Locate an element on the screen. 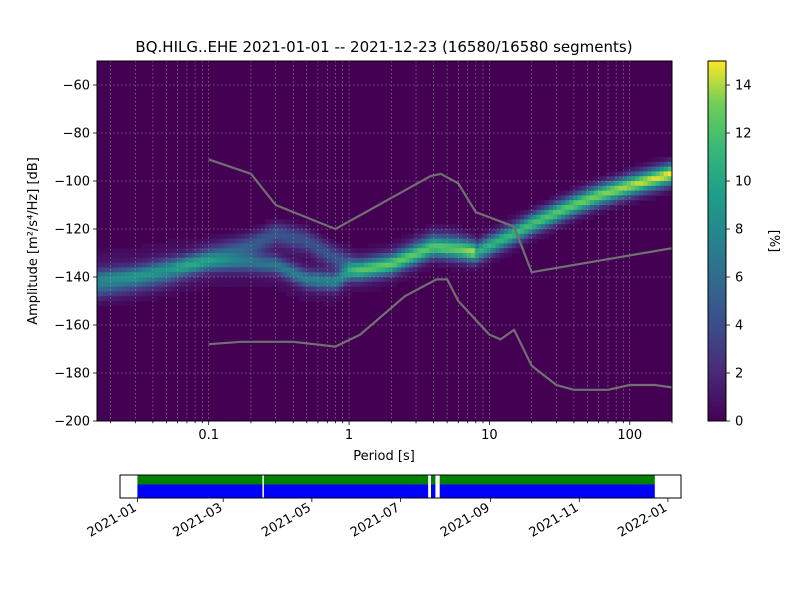 This screenshot has height=600, width=800. y-tick-label: −180 is located at coordinates (72, 374).